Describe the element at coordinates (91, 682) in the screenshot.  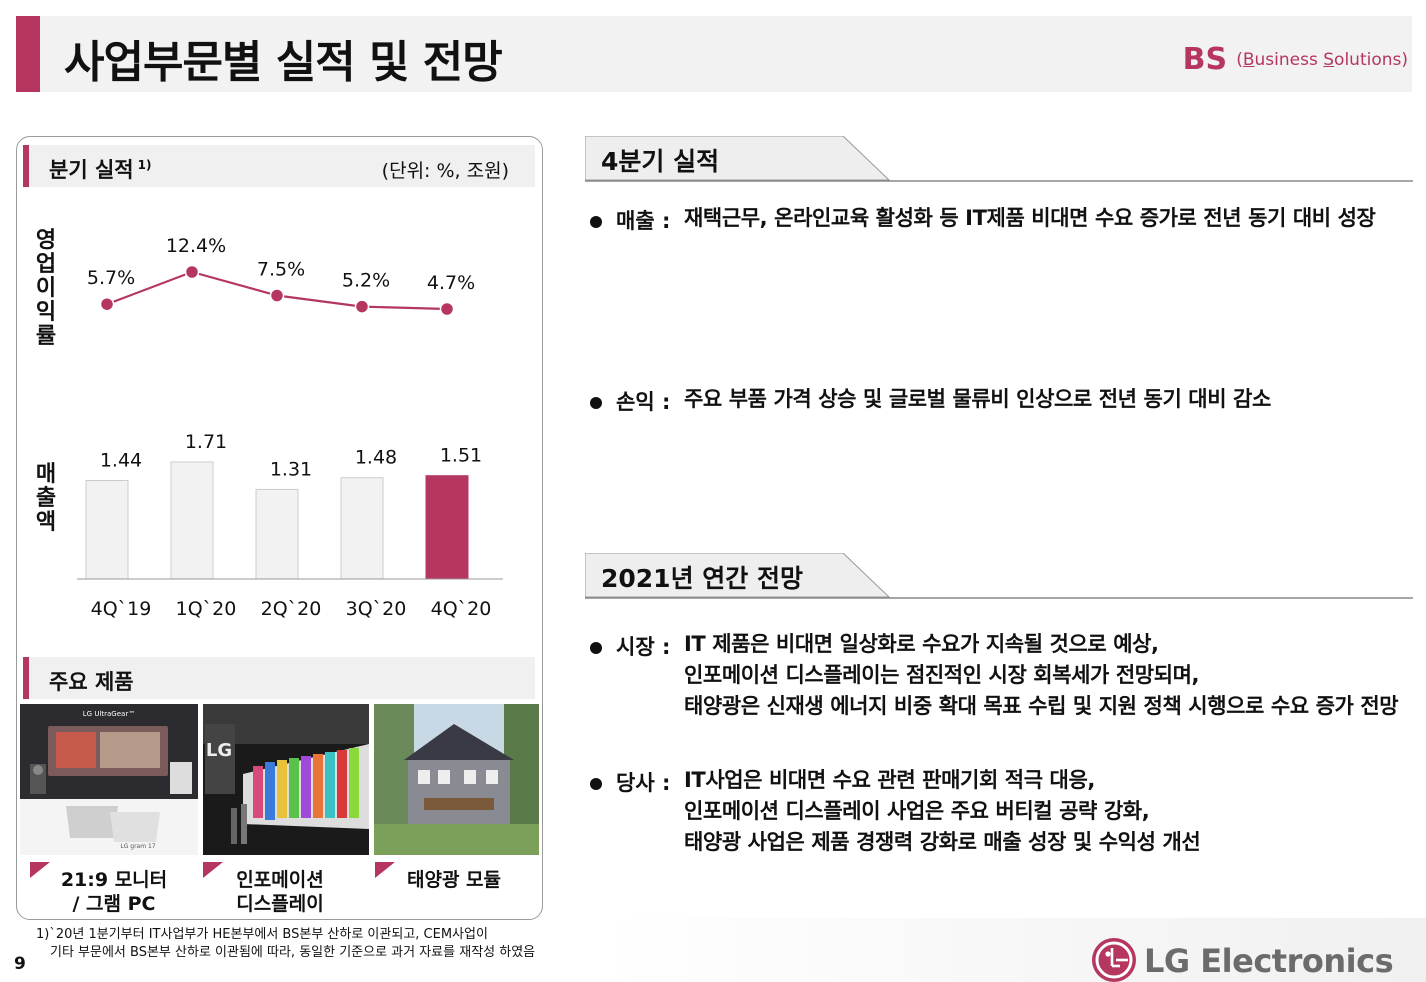
I see `products-heading-text: 주요 제품` at that location.